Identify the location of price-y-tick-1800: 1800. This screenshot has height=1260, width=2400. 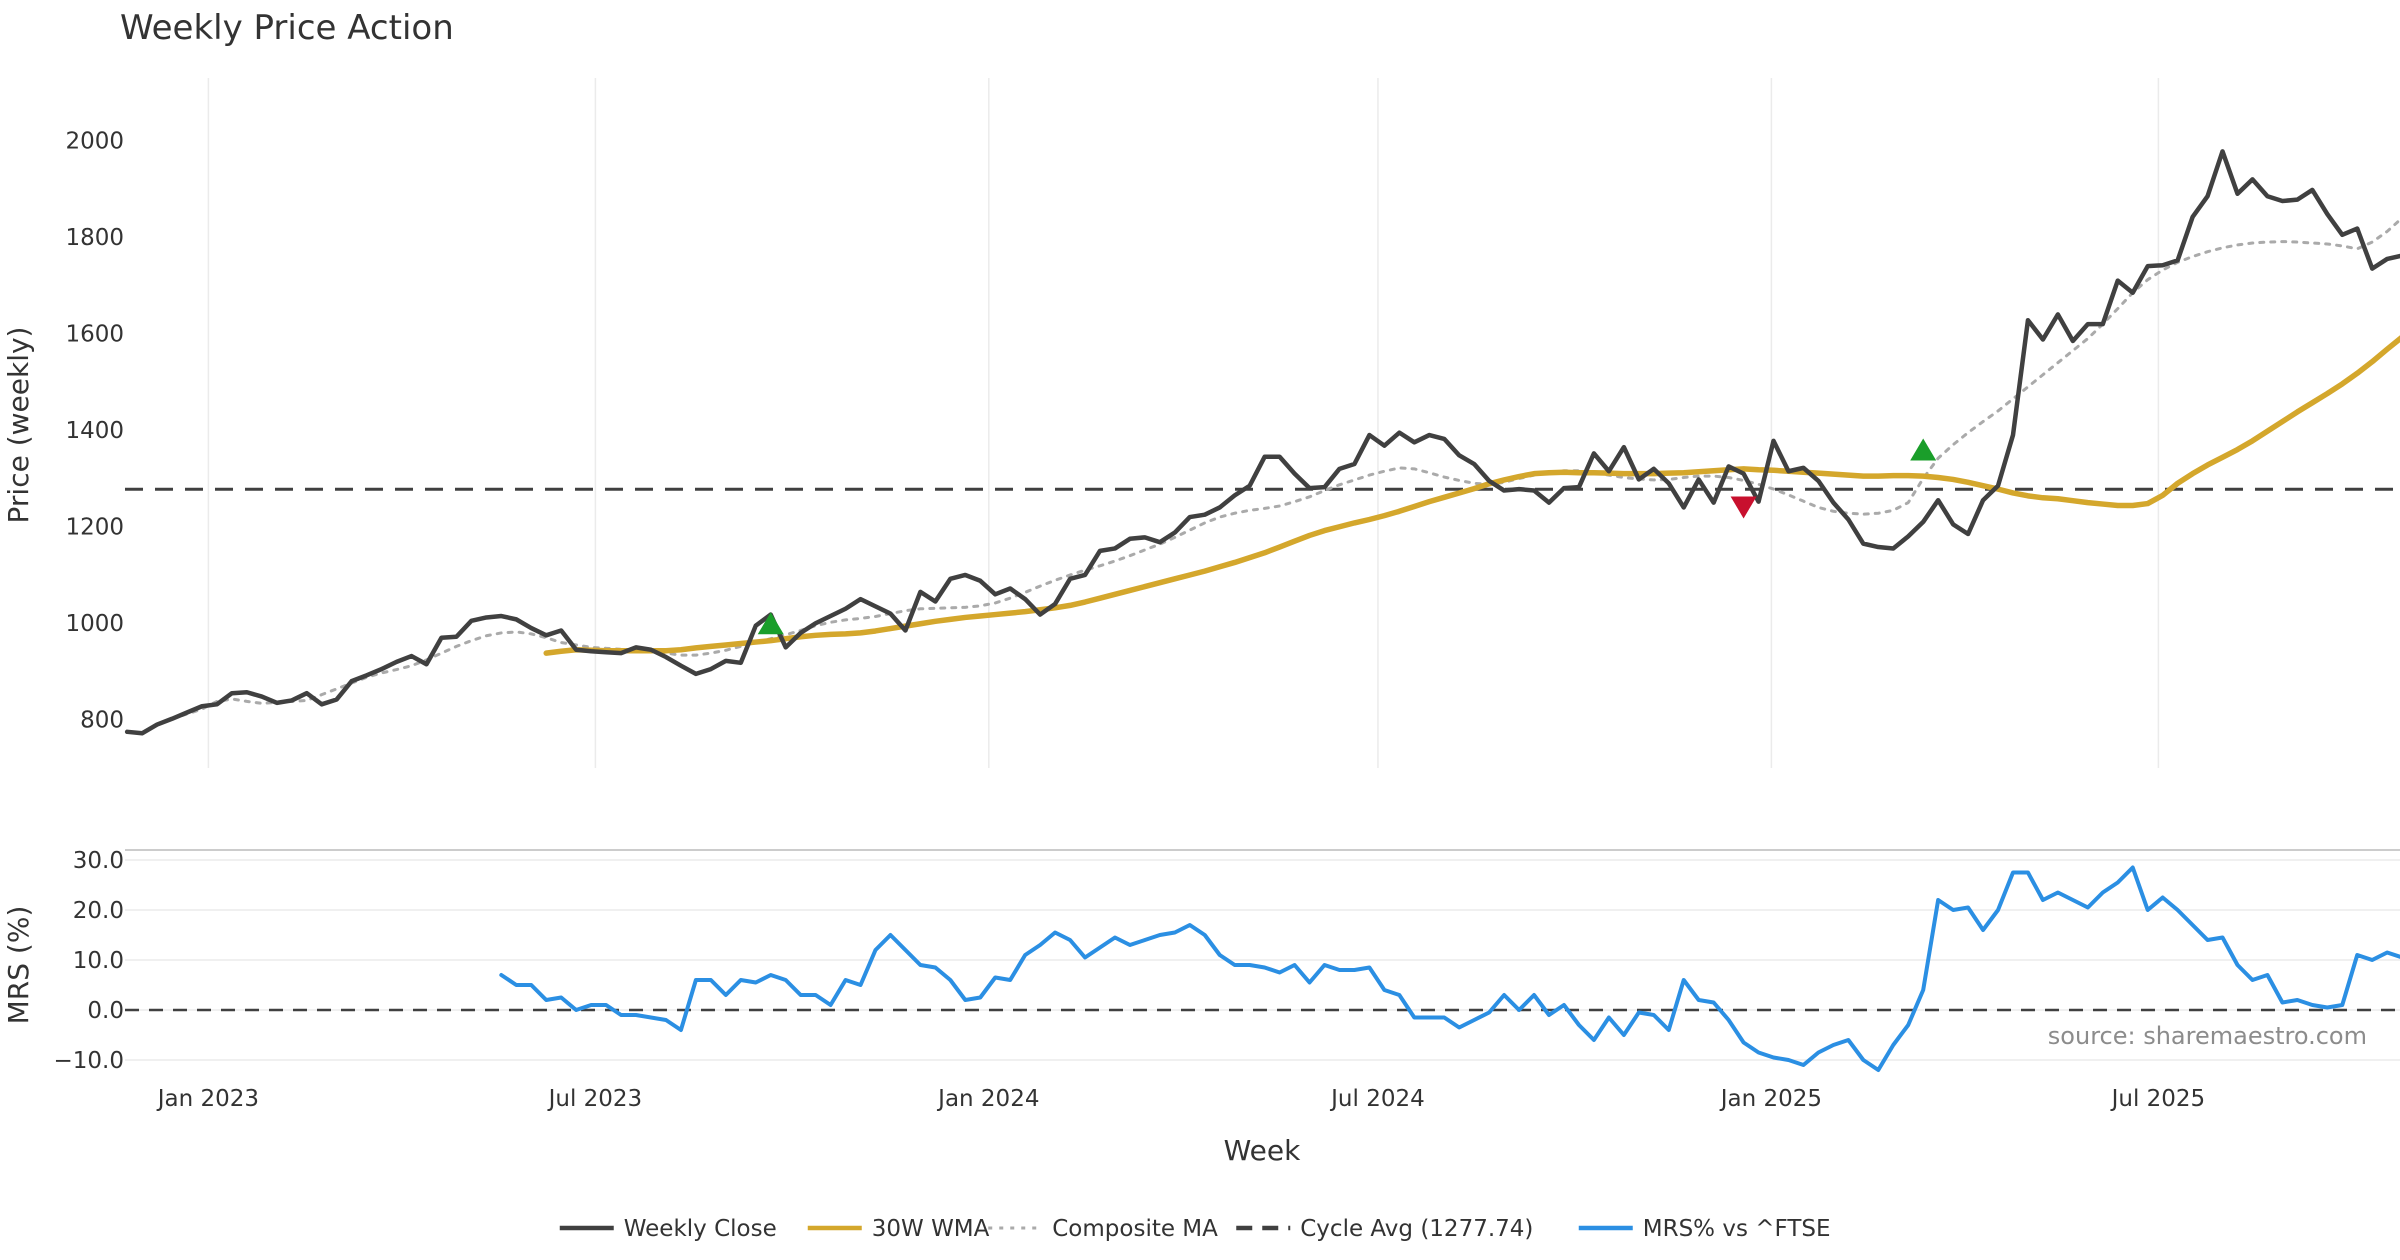
(94, 238).